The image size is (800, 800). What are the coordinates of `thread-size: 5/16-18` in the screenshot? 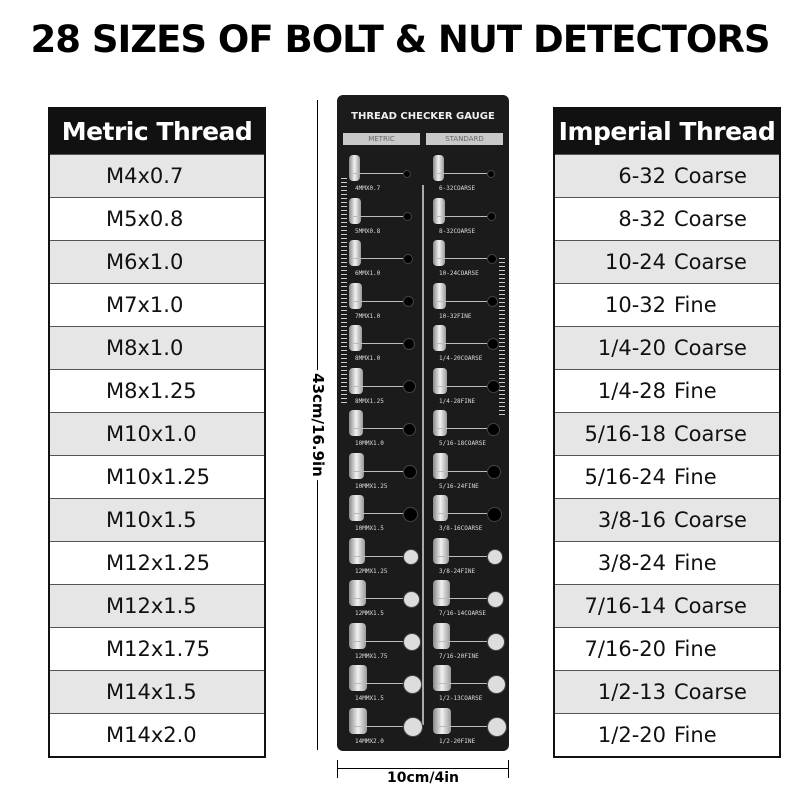 It's located at (625, 434).